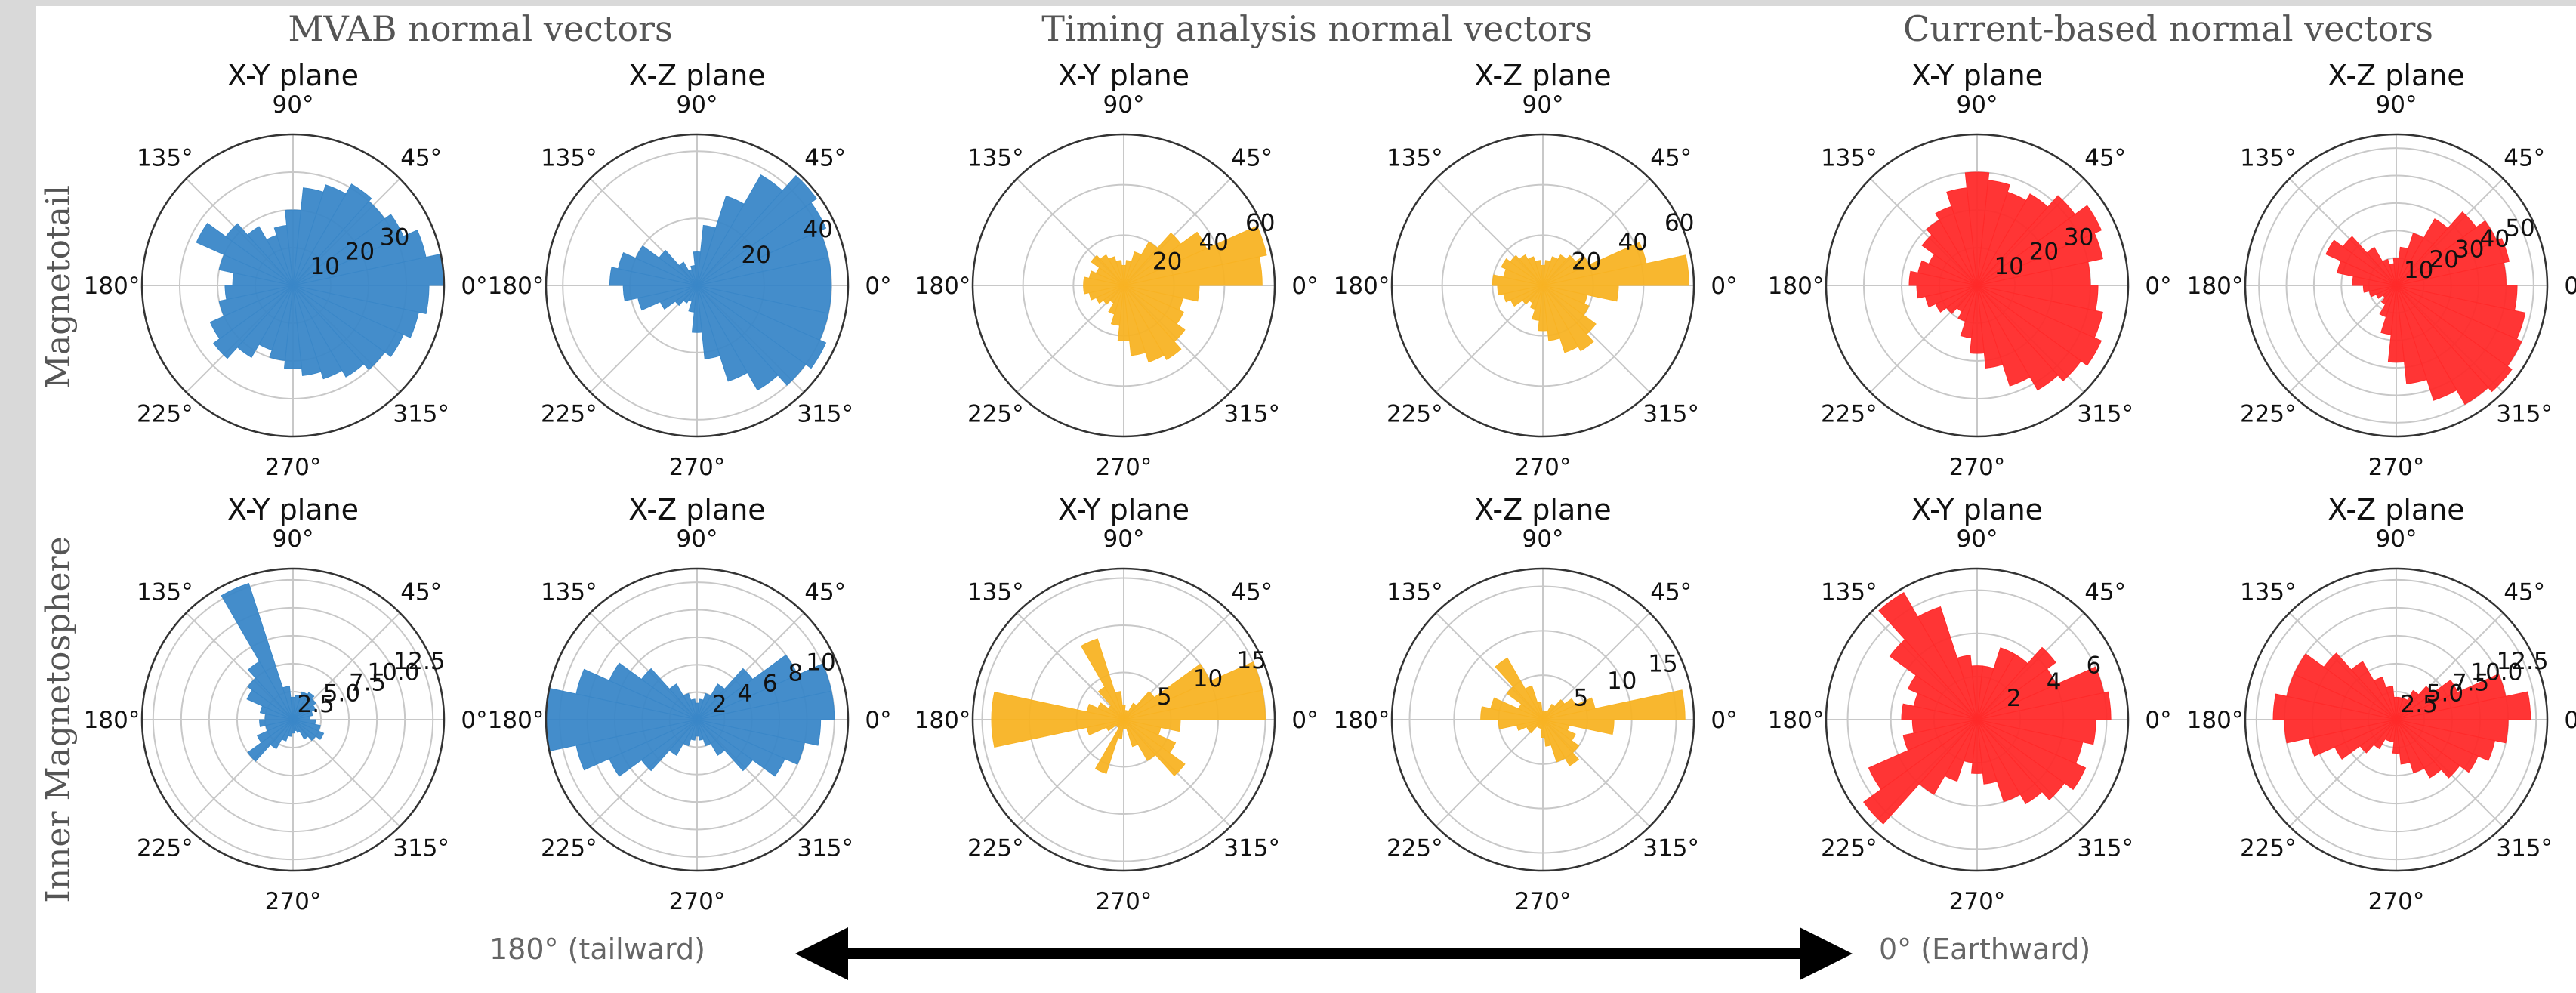 Image resolution: width=2576 pixels, height=993 pixels. Describe the element at coordinates (2094, 665) in the screenshot. I see `radial-tick-label: 6` at that location.